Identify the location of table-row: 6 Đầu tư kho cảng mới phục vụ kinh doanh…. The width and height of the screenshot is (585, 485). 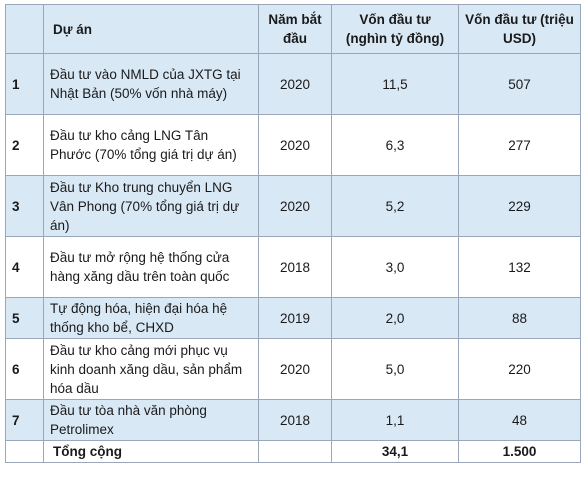
(293, 369).